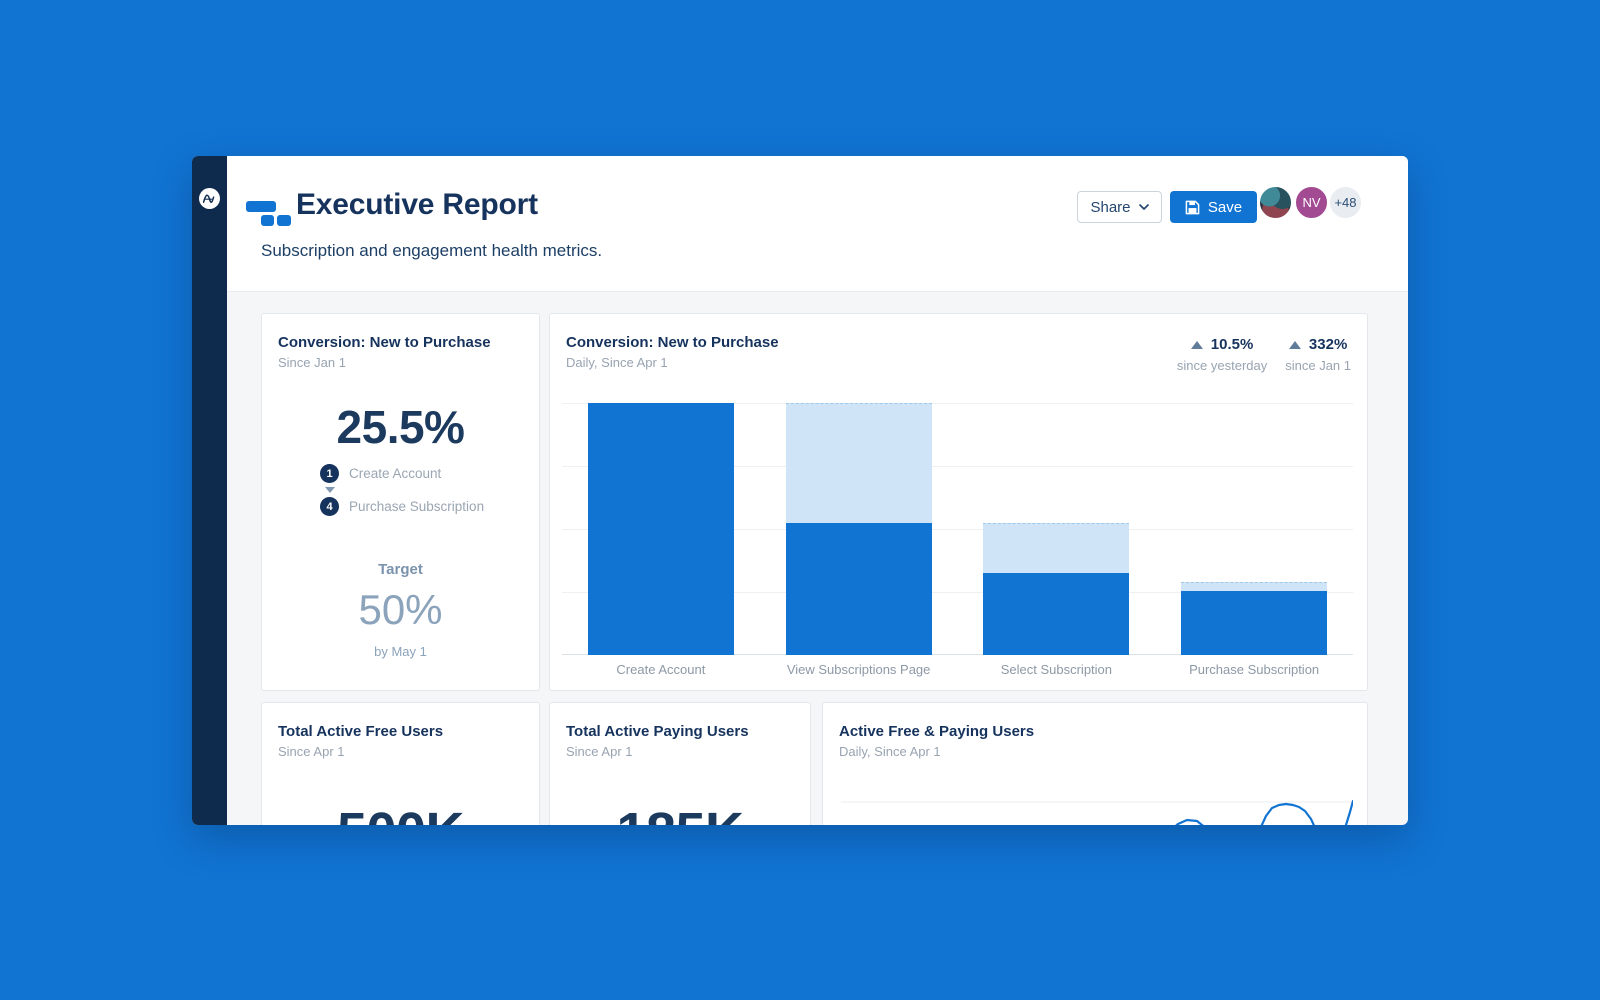  What do you see at coordinates (1254, 669) in the screenshot?
I see `funnel-x-label: Purchase Subscription` at bounding box center [1254, 669].